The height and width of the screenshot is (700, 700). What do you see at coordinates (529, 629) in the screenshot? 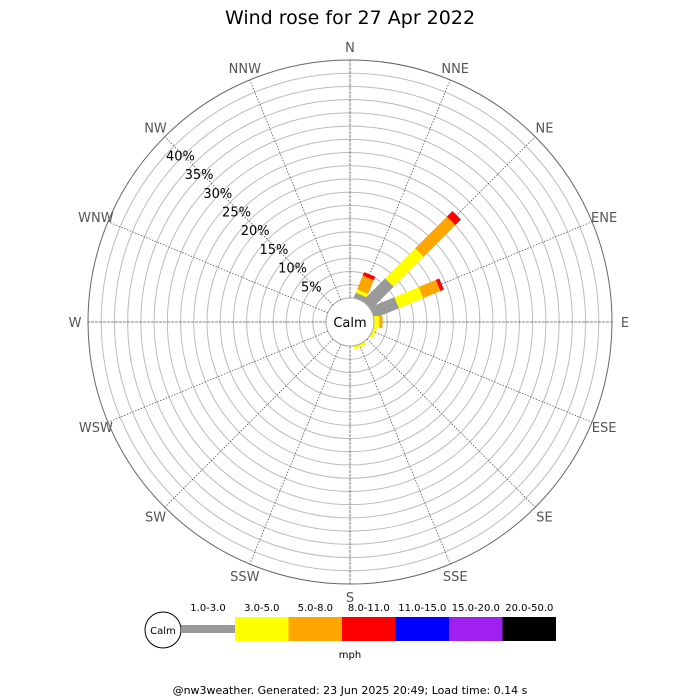
I see `legend-swatch-20.0-50.0` at bounding box center [529, 629].